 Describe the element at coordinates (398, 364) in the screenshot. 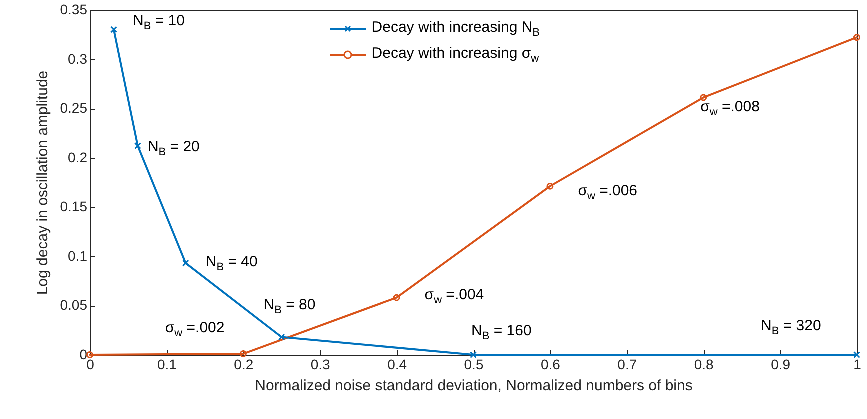

I see `x-tick-label: 0.4` at that location.